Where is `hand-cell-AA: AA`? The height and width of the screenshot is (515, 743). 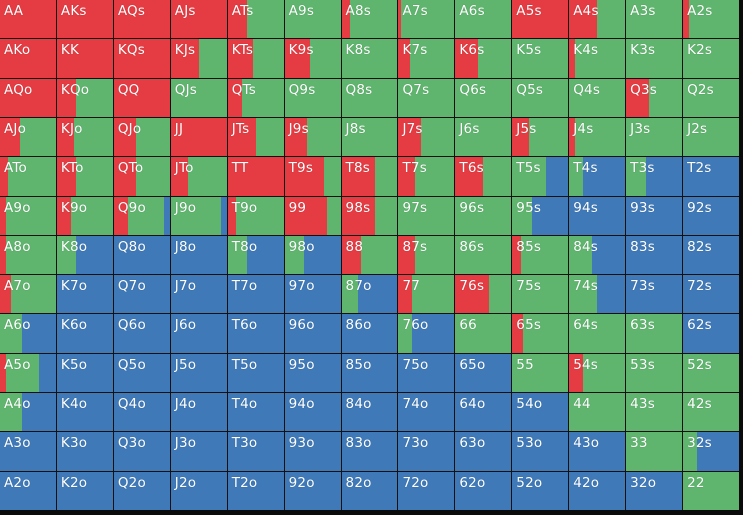 hand-cell-AA: AA is located at coordinates (28, 19).